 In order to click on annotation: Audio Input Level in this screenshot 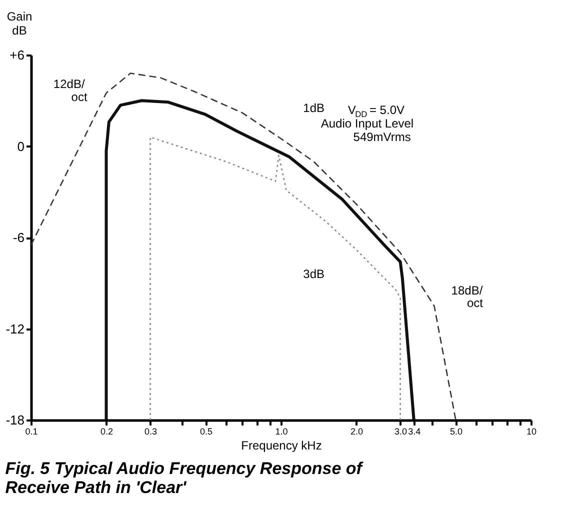, I will do `click(367, 123)`.